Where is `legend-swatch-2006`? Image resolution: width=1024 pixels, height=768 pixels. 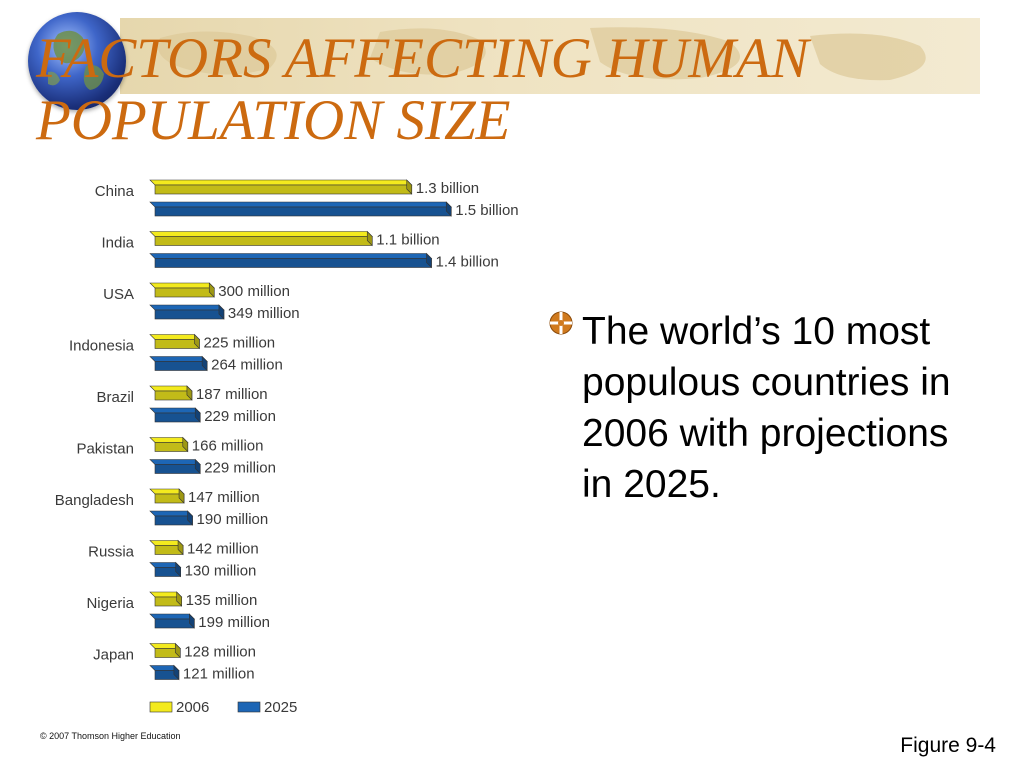 legend-swatch-2006 is located at coordinates (161, 707).